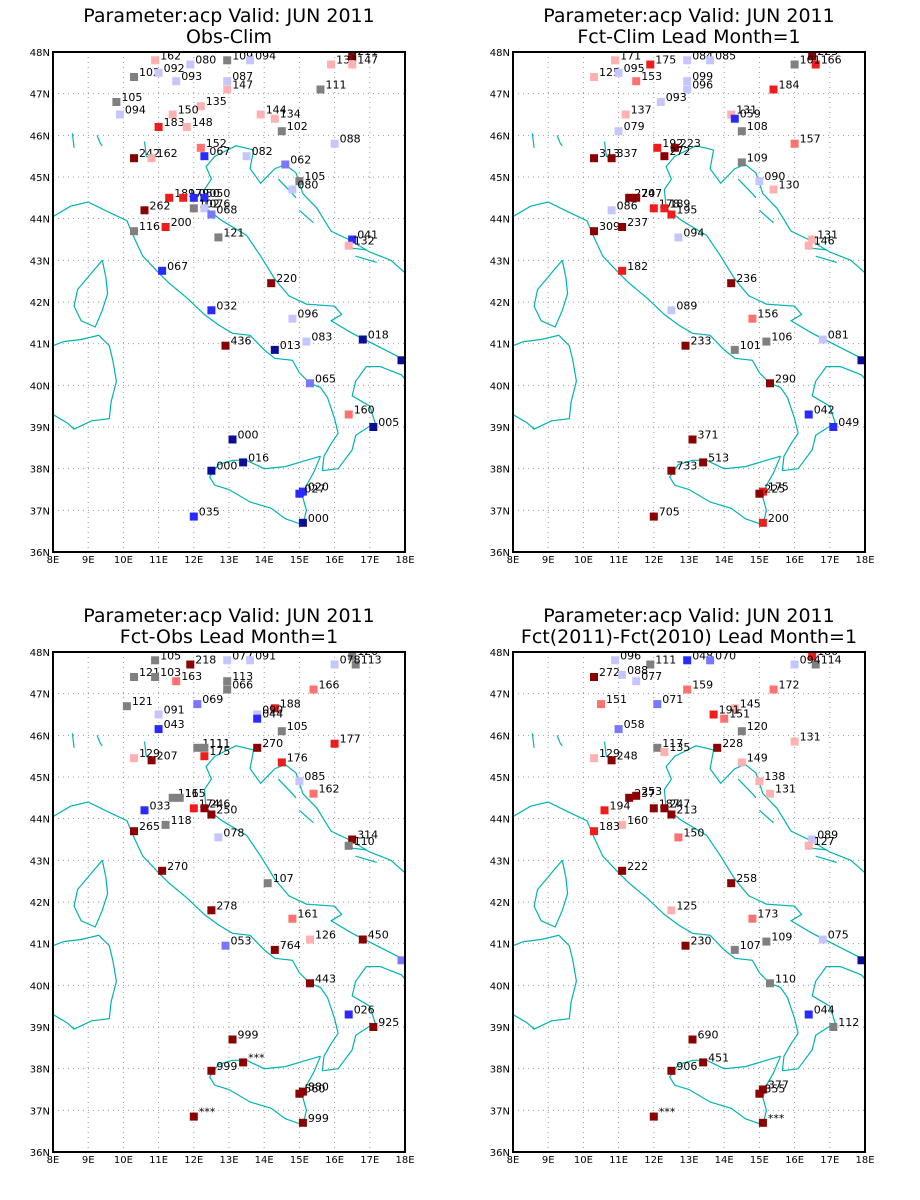  What do you see at coordinates (404, 1160) in the screenshot?
I see `lon-tick-label: 18E` at bounding box center [404, 1160].